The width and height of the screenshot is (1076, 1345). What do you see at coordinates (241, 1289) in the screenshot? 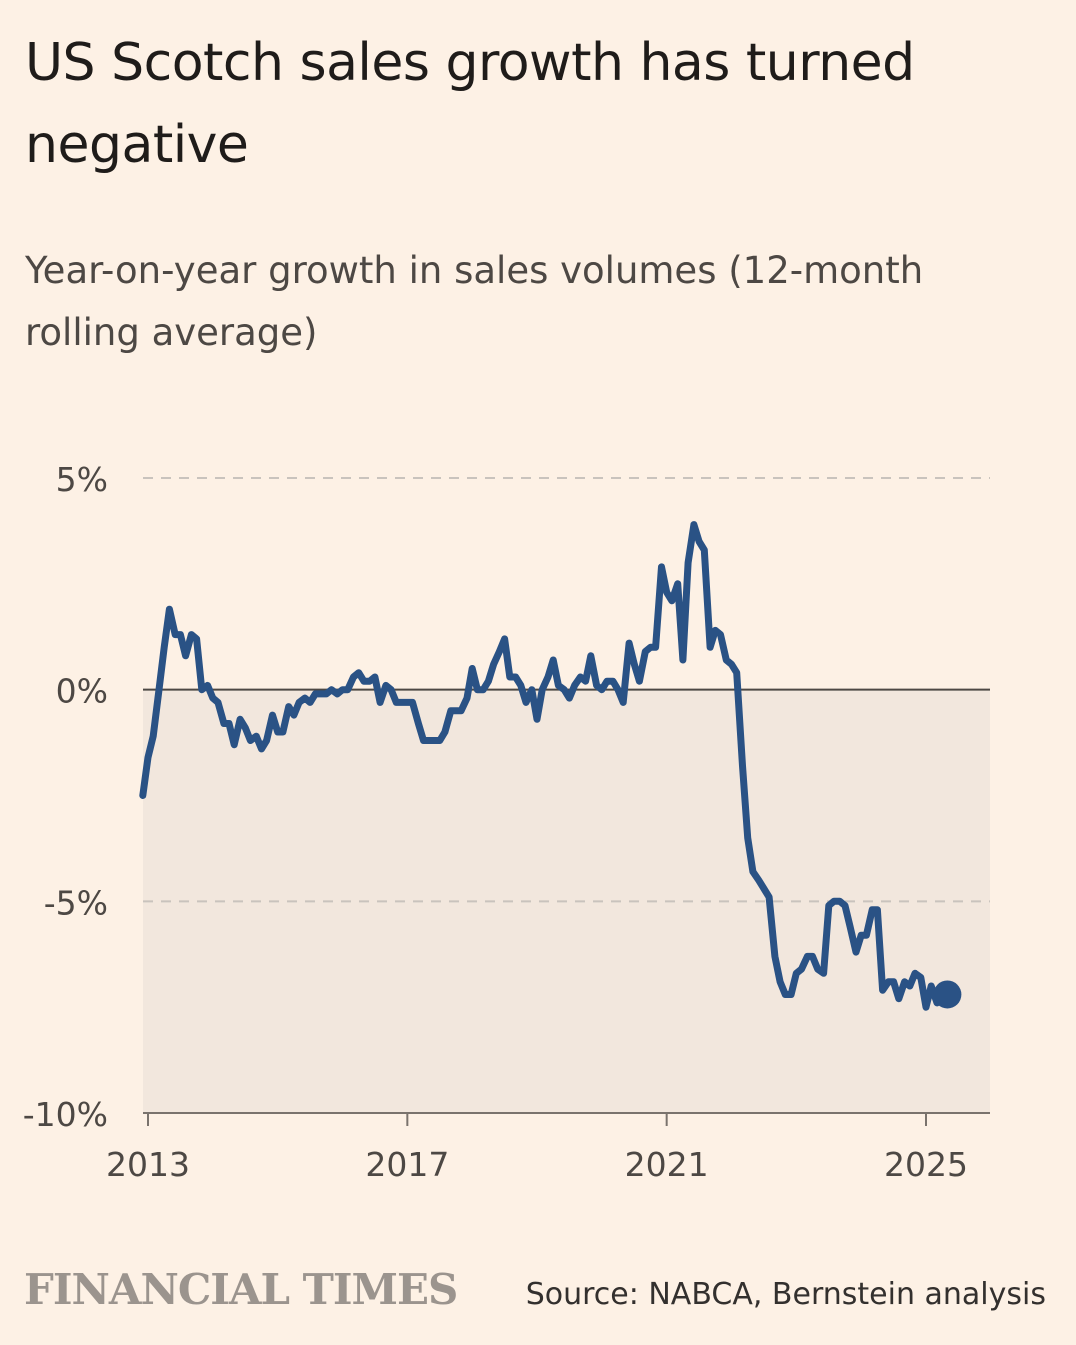
I see `ft-logo: FINANCIAL TIMES` at bounding box center [241, 1289].